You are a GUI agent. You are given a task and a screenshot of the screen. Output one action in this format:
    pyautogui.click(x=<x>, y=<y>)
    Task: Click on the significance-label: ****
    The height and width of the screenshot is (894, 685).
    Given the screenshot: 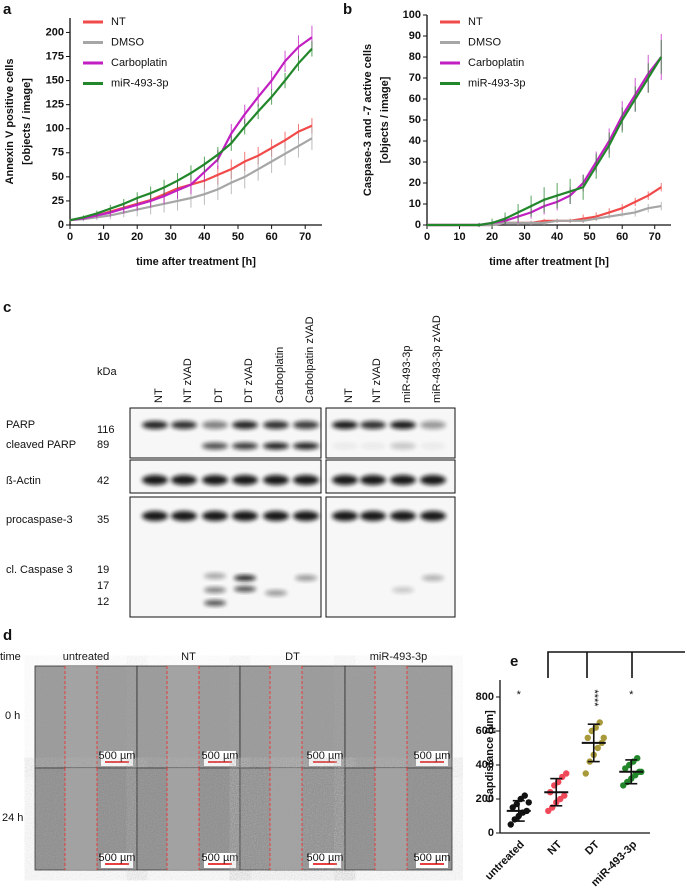 What is the action you would take?
    pyautogui.click(x=594, y=698)
    